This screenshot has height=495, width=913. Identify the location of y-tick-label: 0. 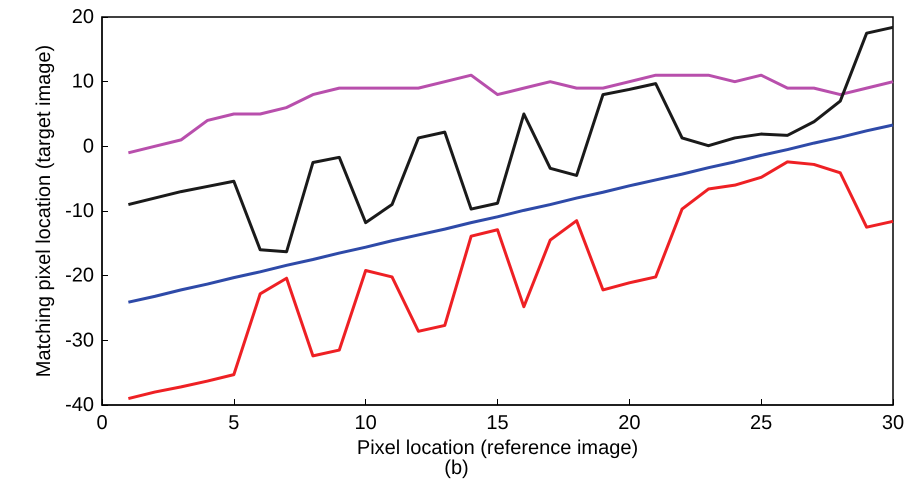
(88, 146).